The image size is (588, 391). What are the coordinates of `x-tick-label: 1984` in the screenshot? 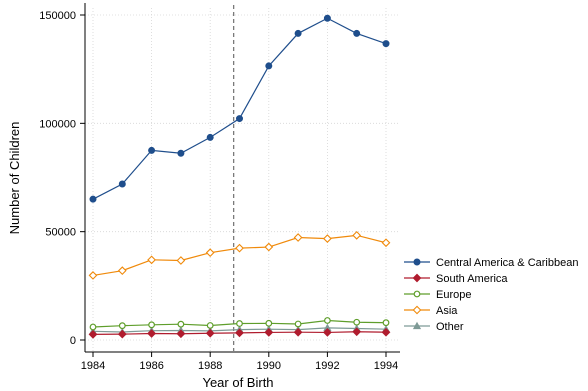 It's located at (93, 366).